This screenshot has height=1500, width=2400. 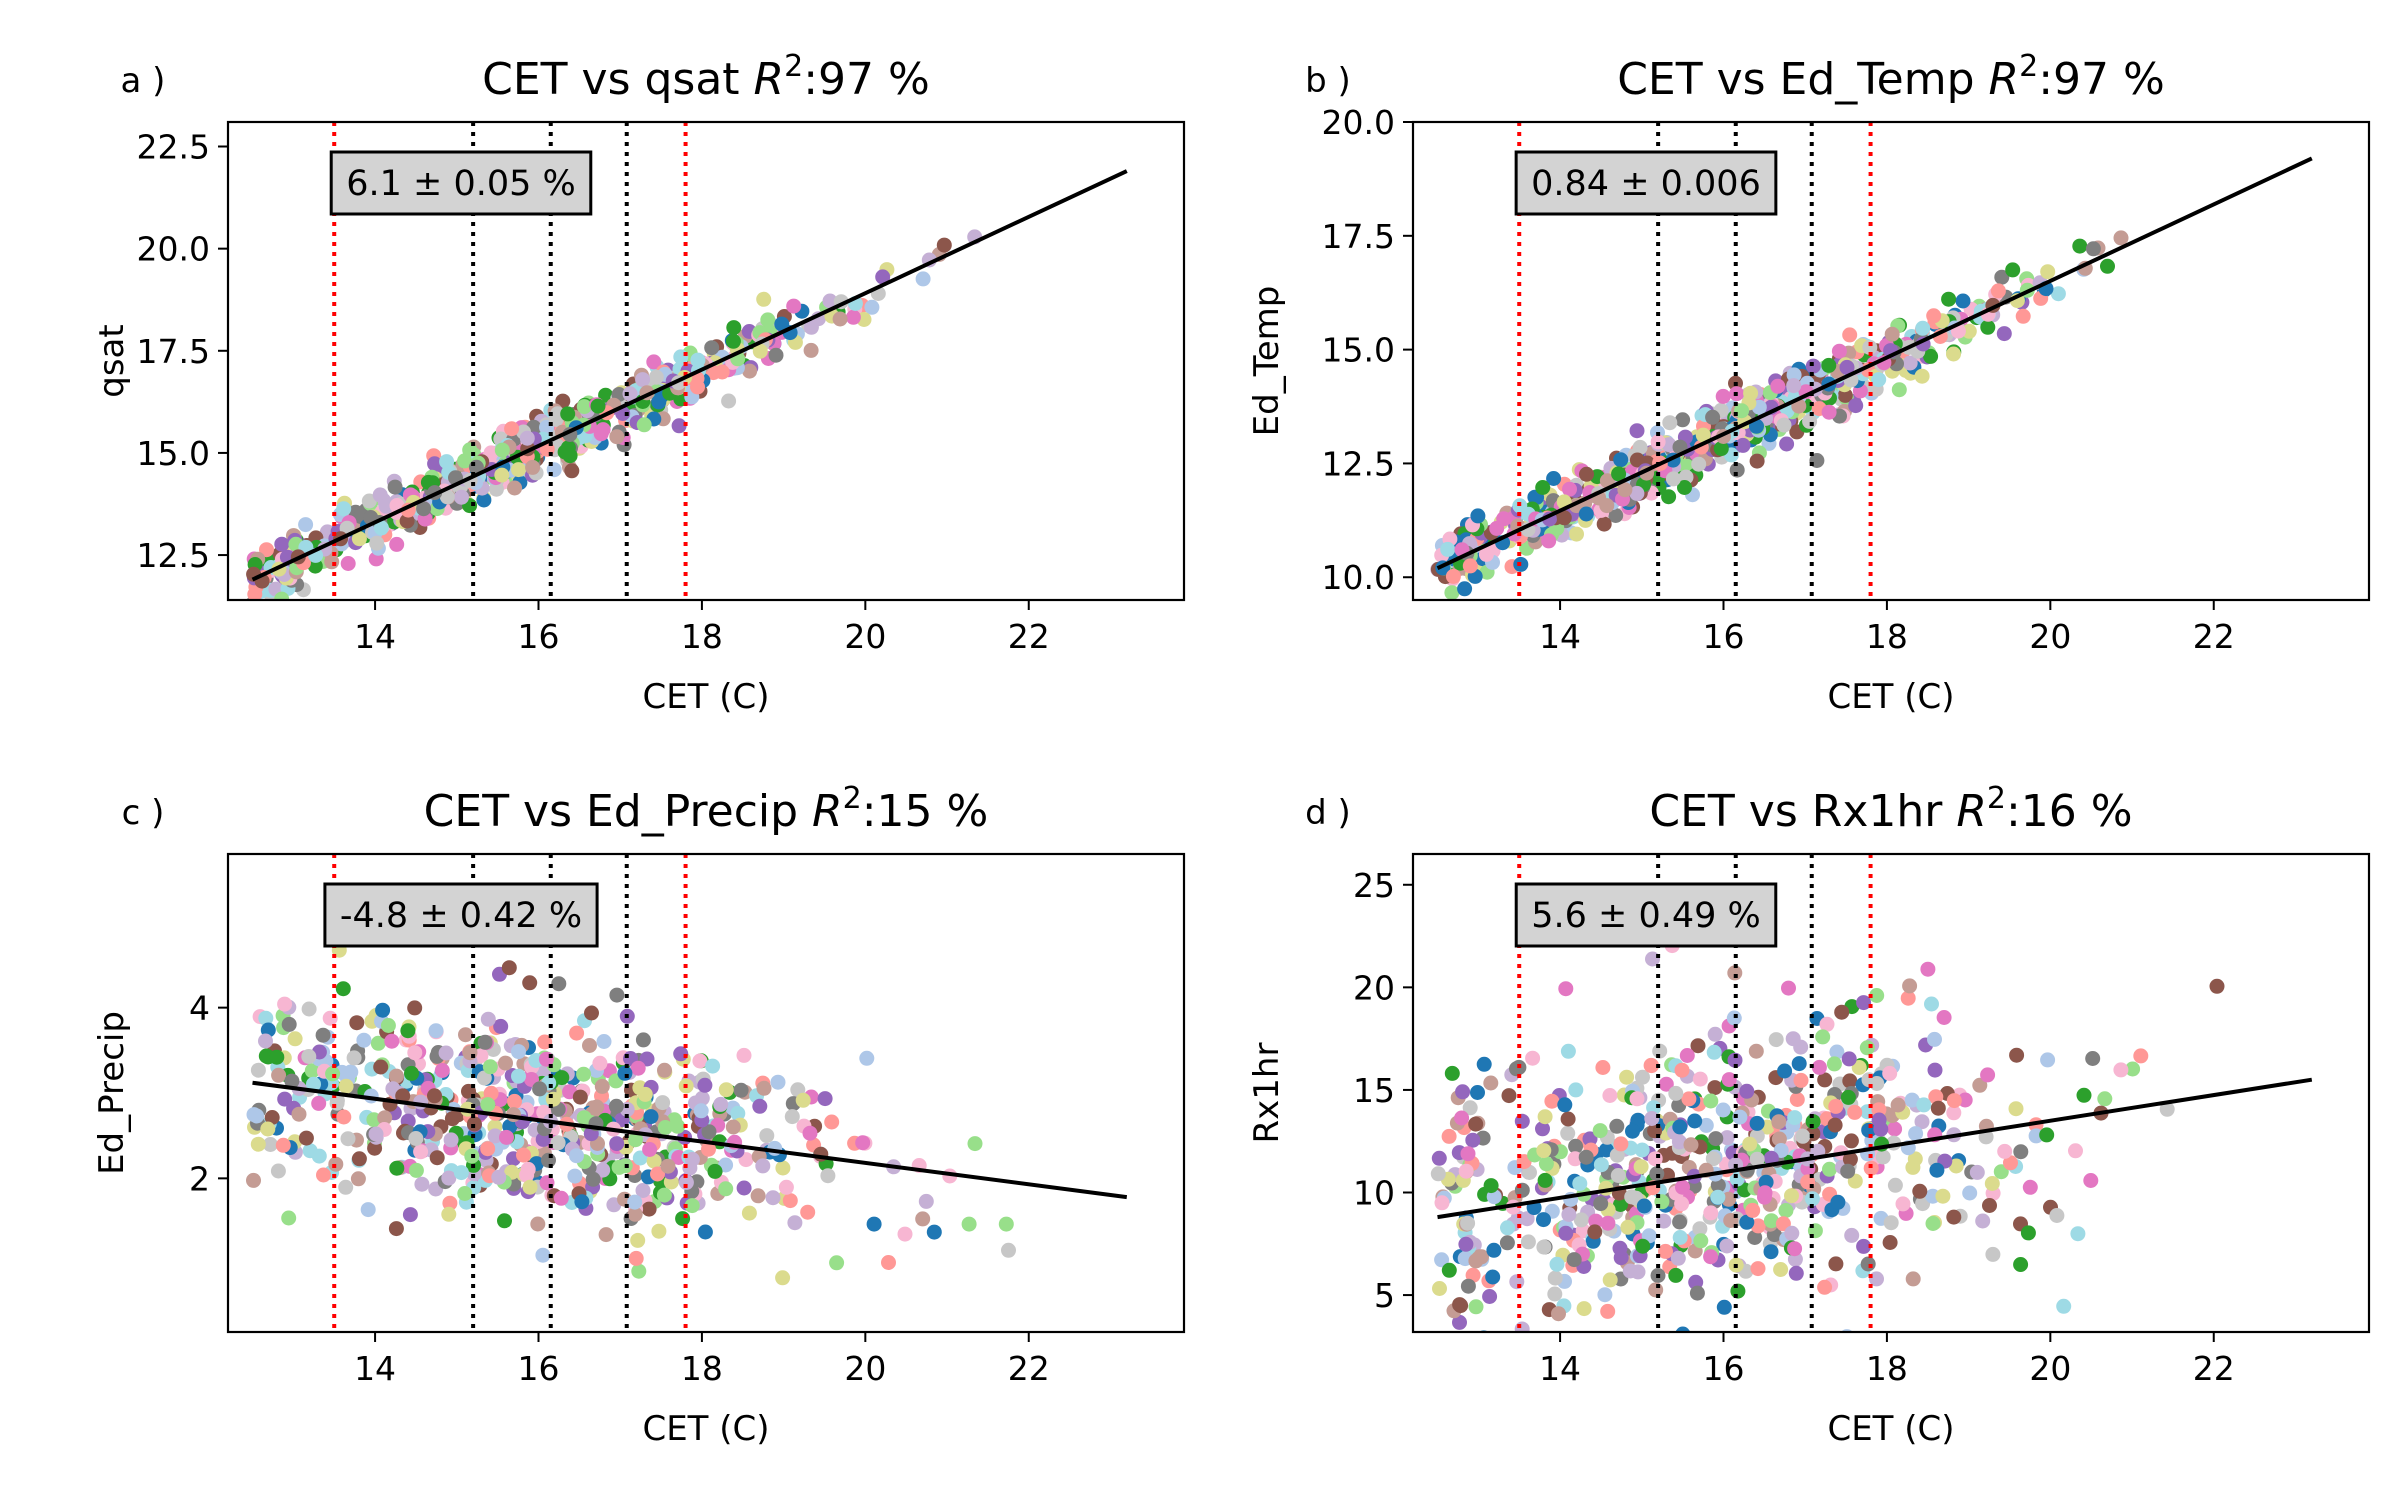 I want to click on panel-label: a ), so click(x=143, y=81).